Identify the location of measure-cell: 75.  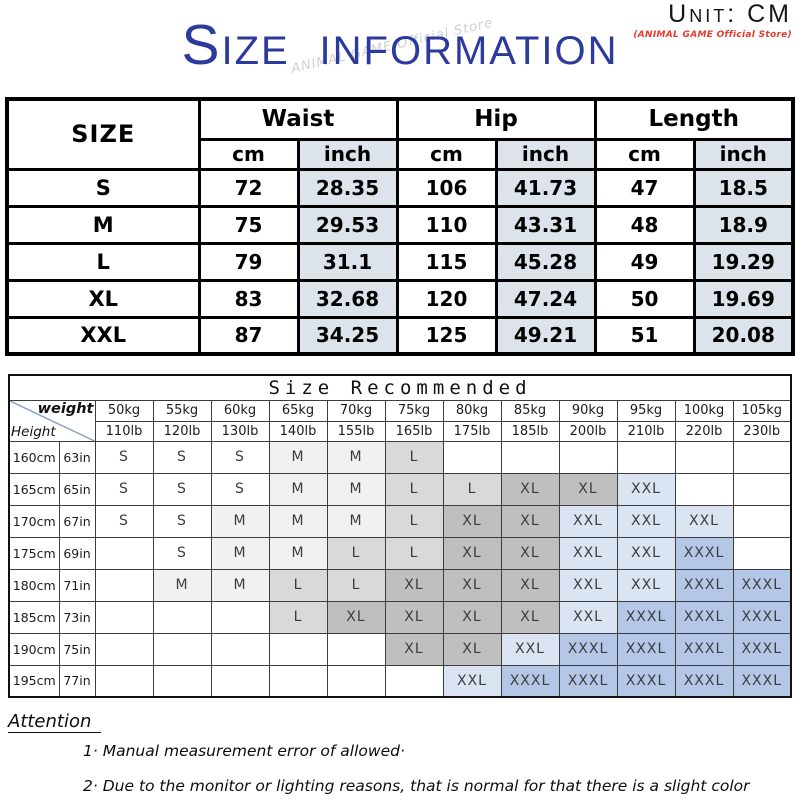
(248, 224).